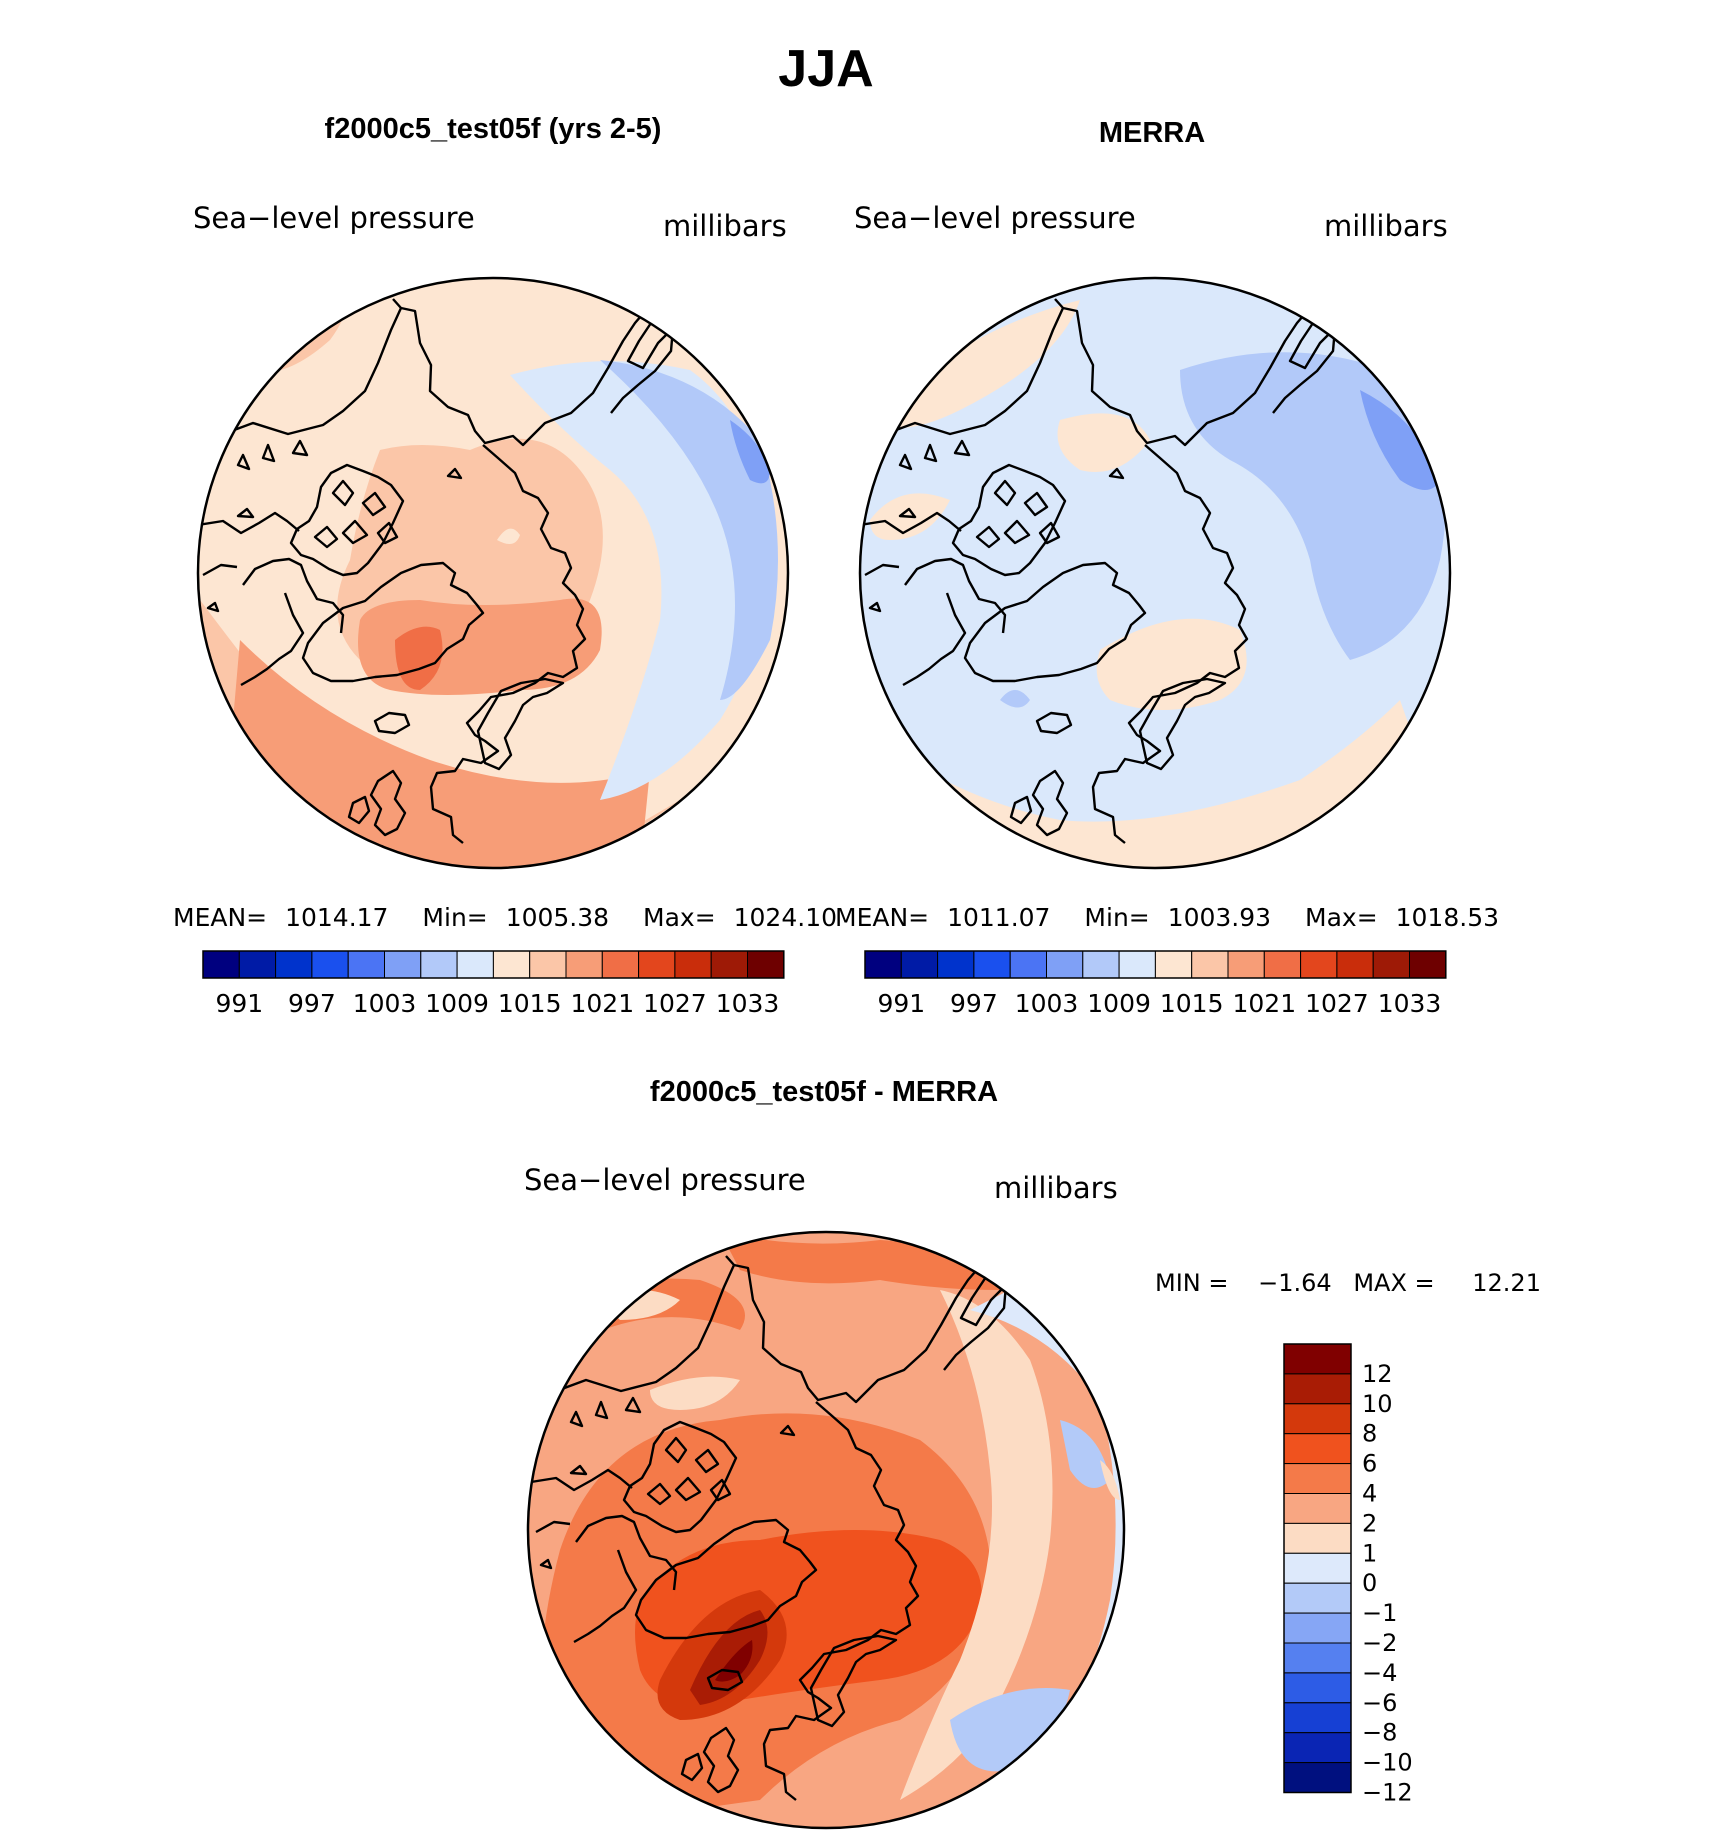  Describe the element at coordinates (1369, 1583) in the screenshot. I see `colorbar-tick-label: 0` at that location.